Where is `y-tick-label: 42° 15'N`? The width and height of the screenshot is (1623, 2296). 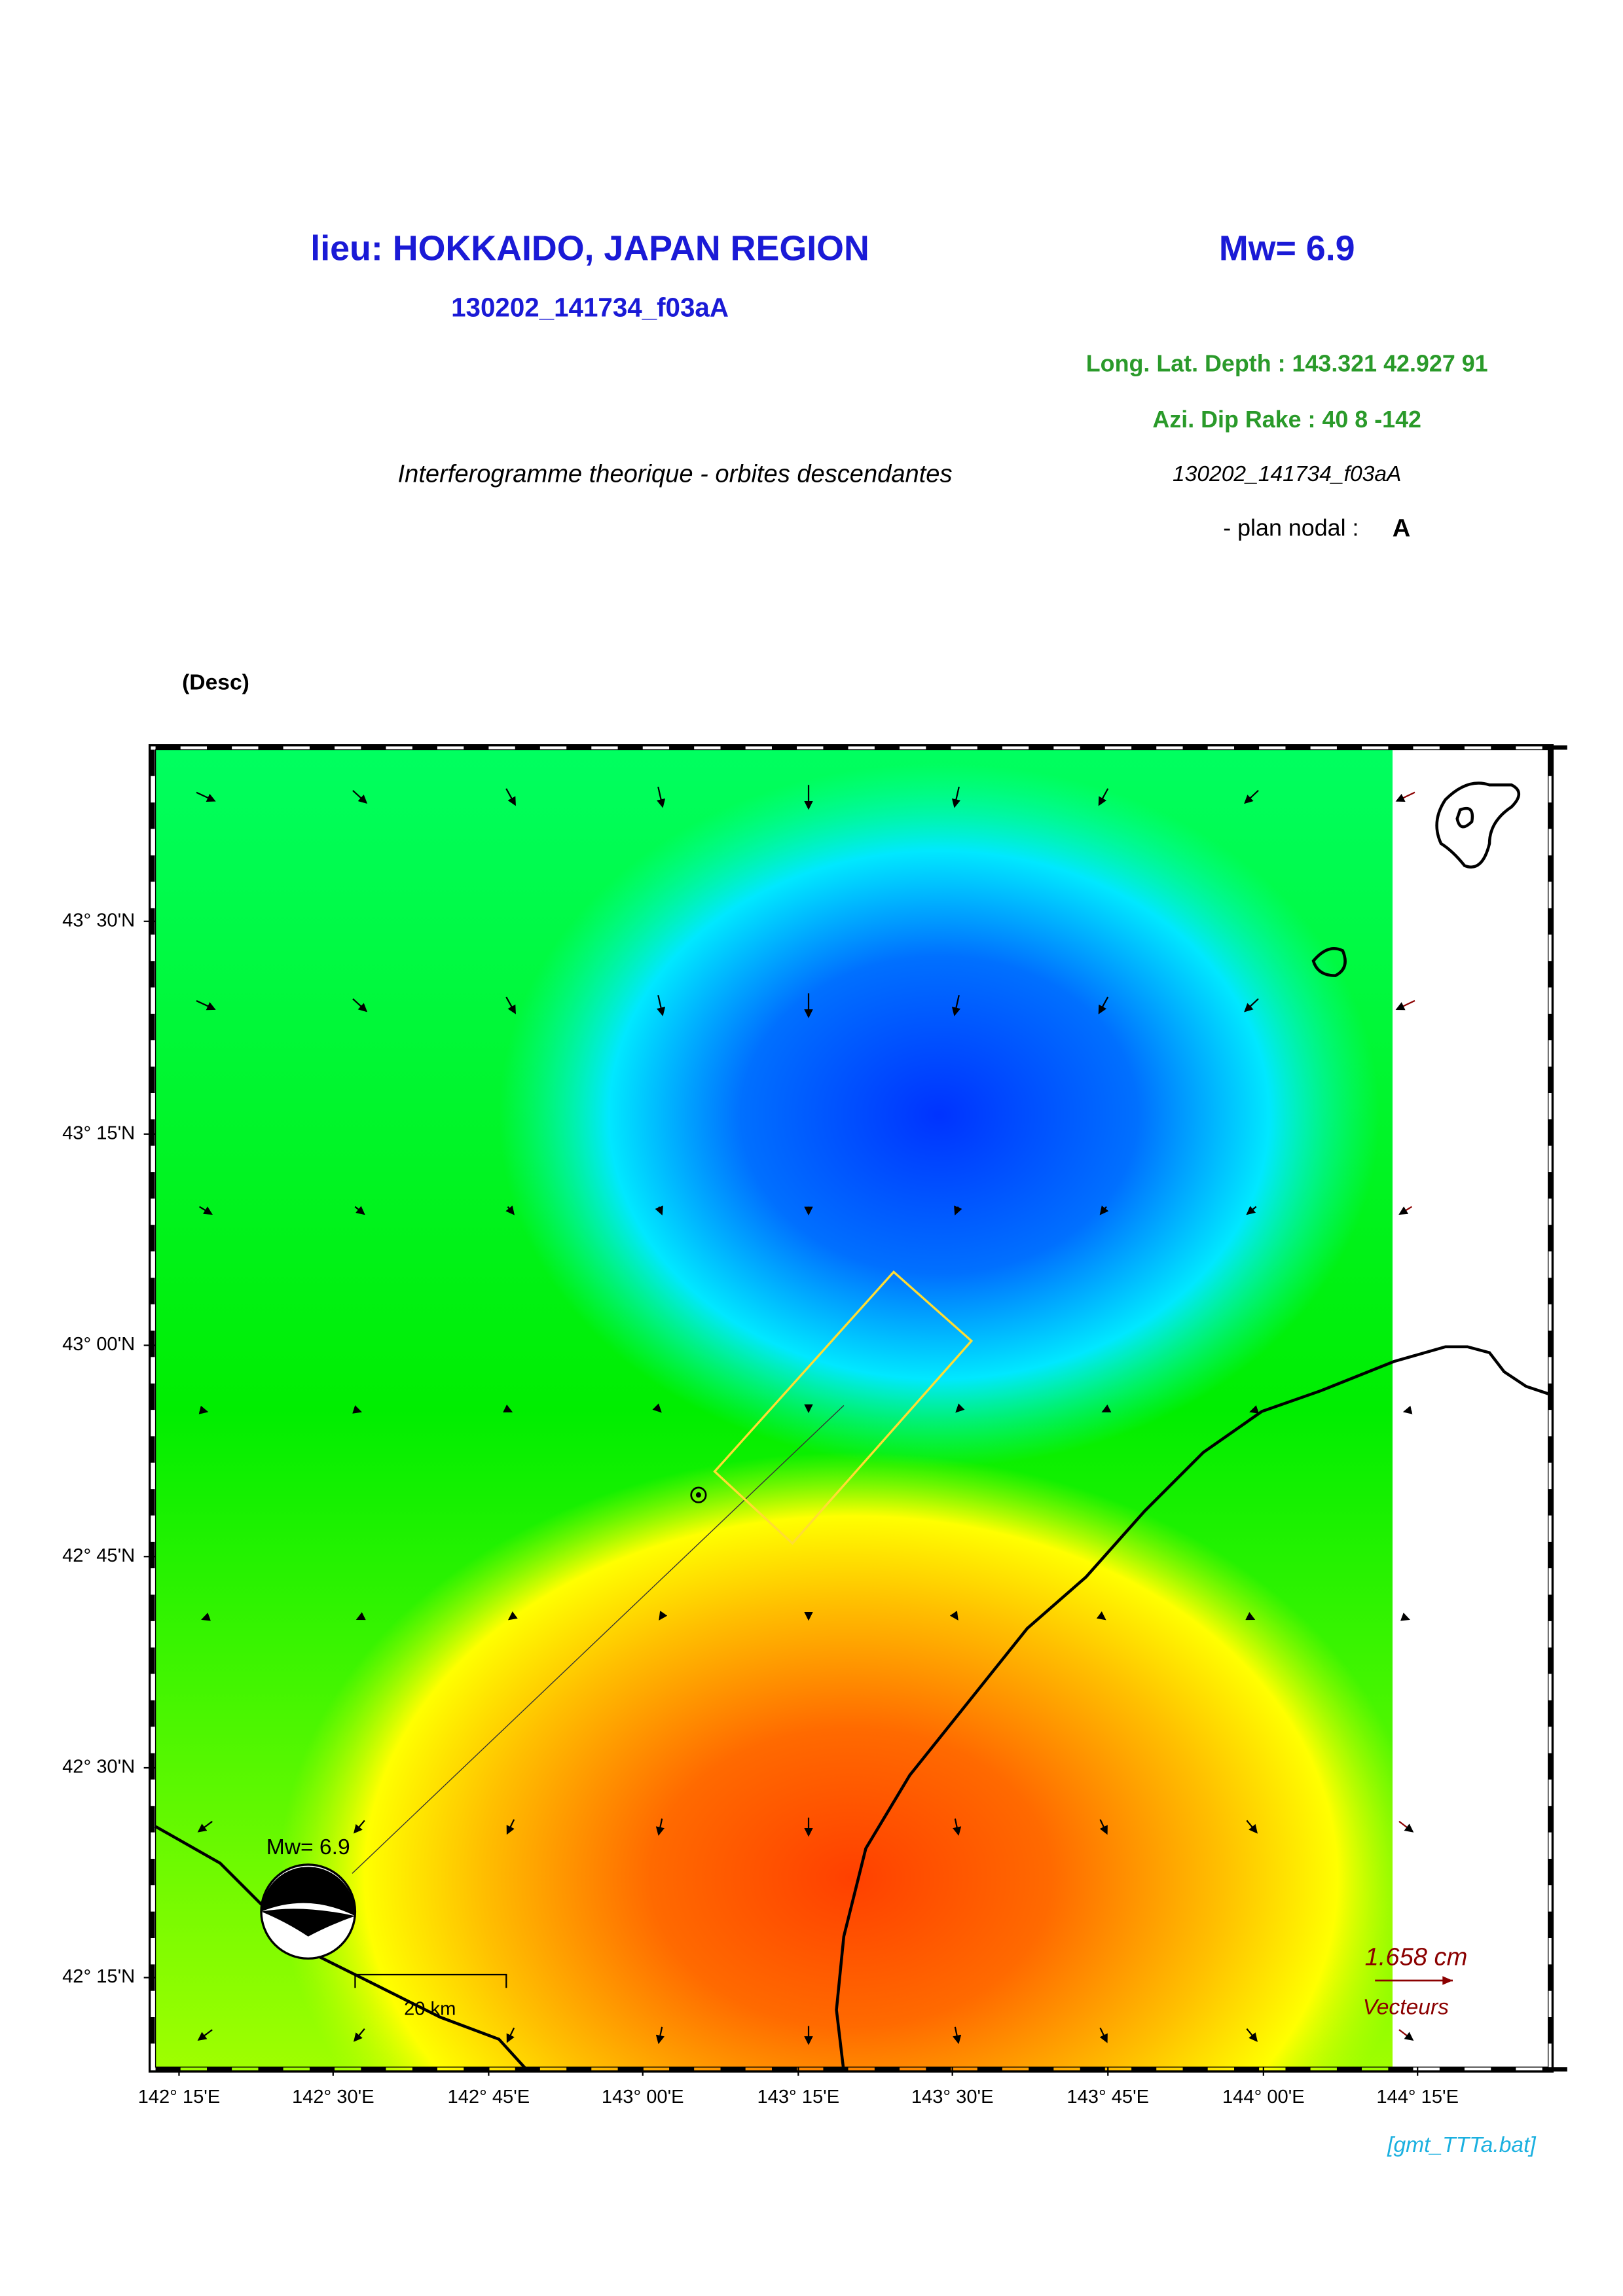 y-tick-label: 42° 15'N is located at coordinates (98, 1976).